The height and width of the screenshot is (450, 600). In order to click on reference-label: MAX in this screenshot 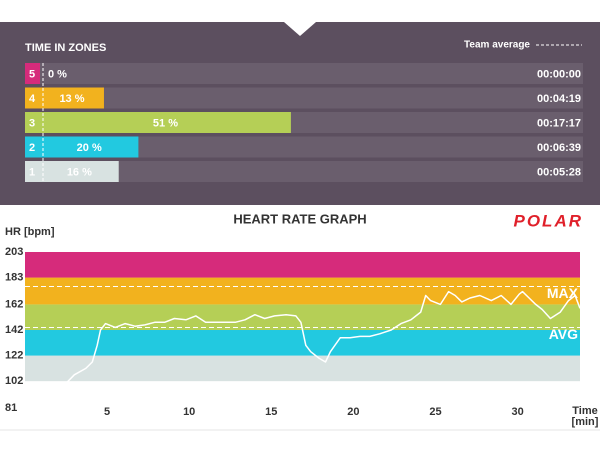, I will do `click(563, 293)`.